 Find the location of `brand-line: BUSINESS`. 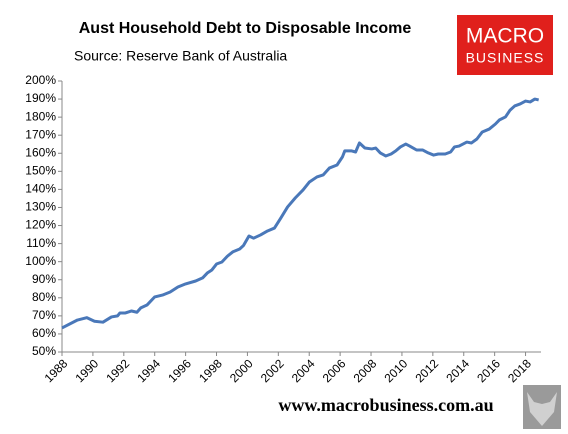

brand-line: BUSINESS is located at coordinates (505, 58).